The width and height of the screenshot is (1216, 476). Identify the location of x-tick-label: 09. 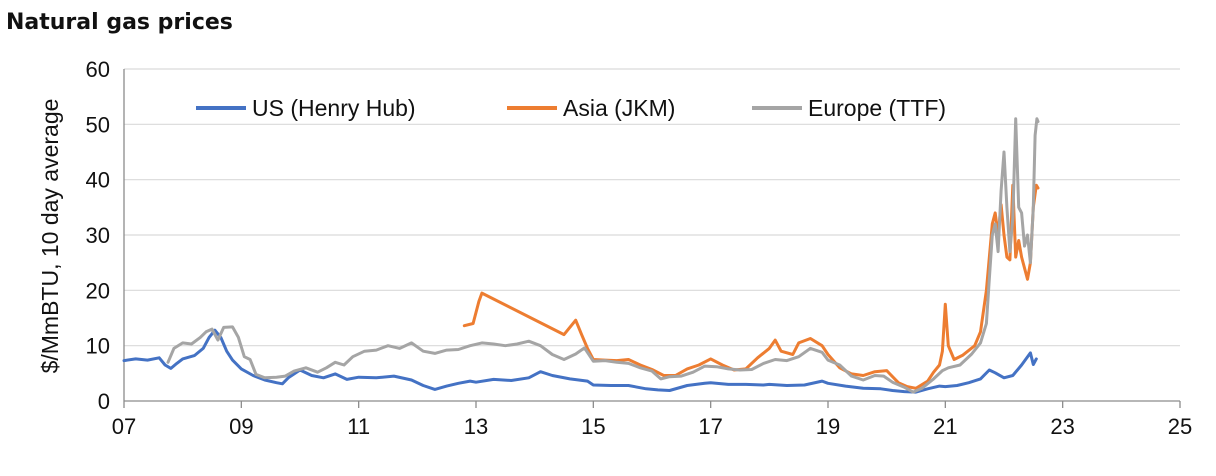
(241, 426).